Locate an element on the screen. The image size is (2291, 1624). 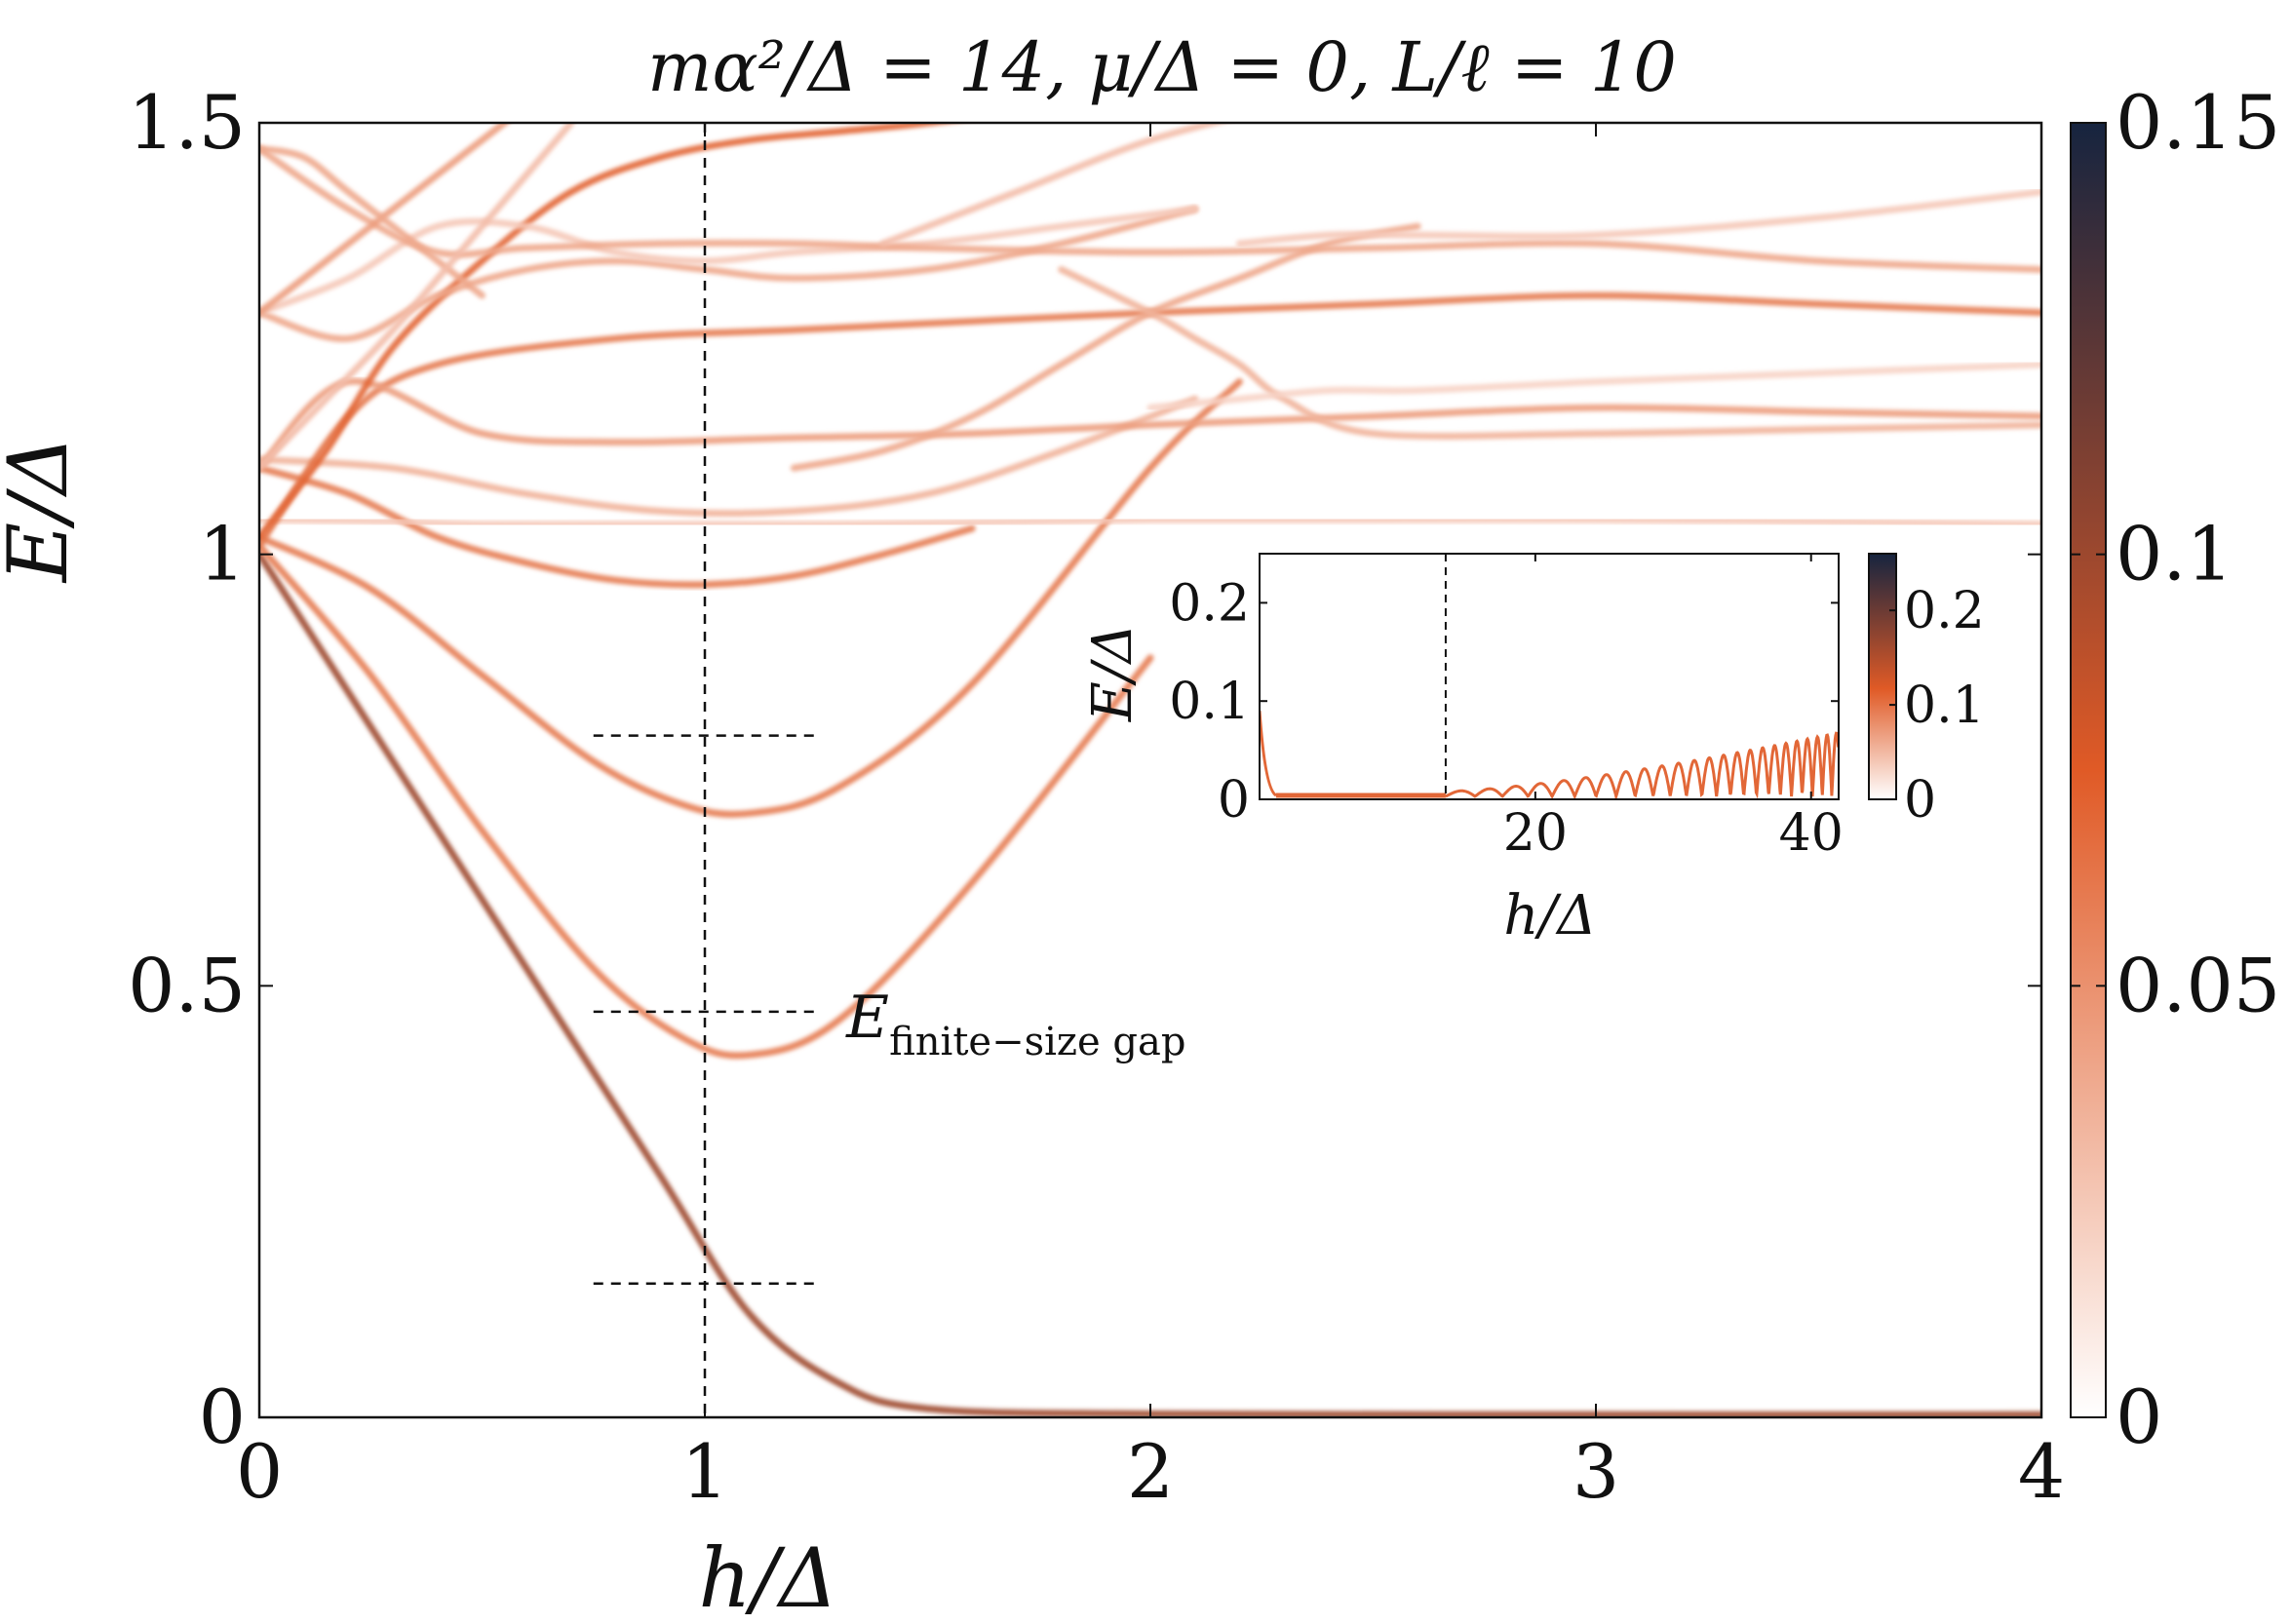
inset-frame is located at coordinates (1550, 676).